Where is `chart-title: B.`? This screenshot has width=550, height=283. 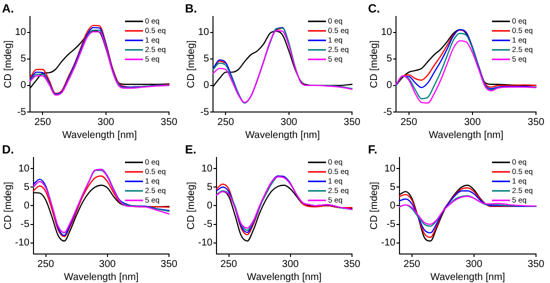
chart-title: B. is located at coordinates (191, 9).